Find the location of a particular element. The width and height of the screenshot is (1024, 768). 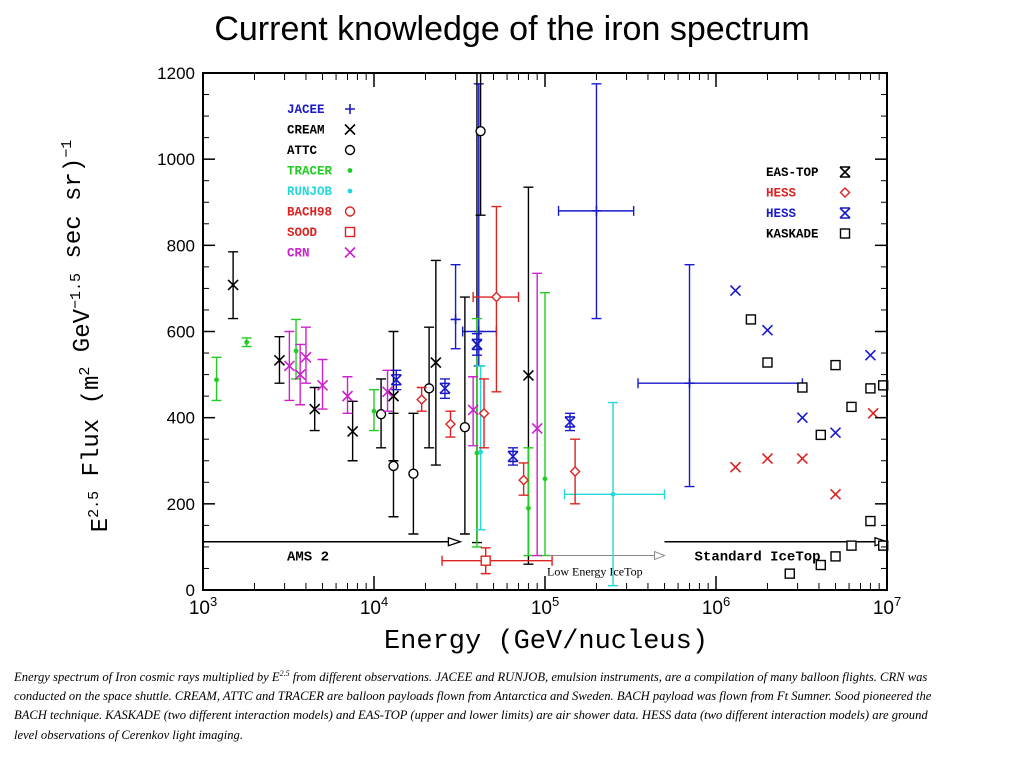

legend-marker-tracer is located at coordinates (350, 170).